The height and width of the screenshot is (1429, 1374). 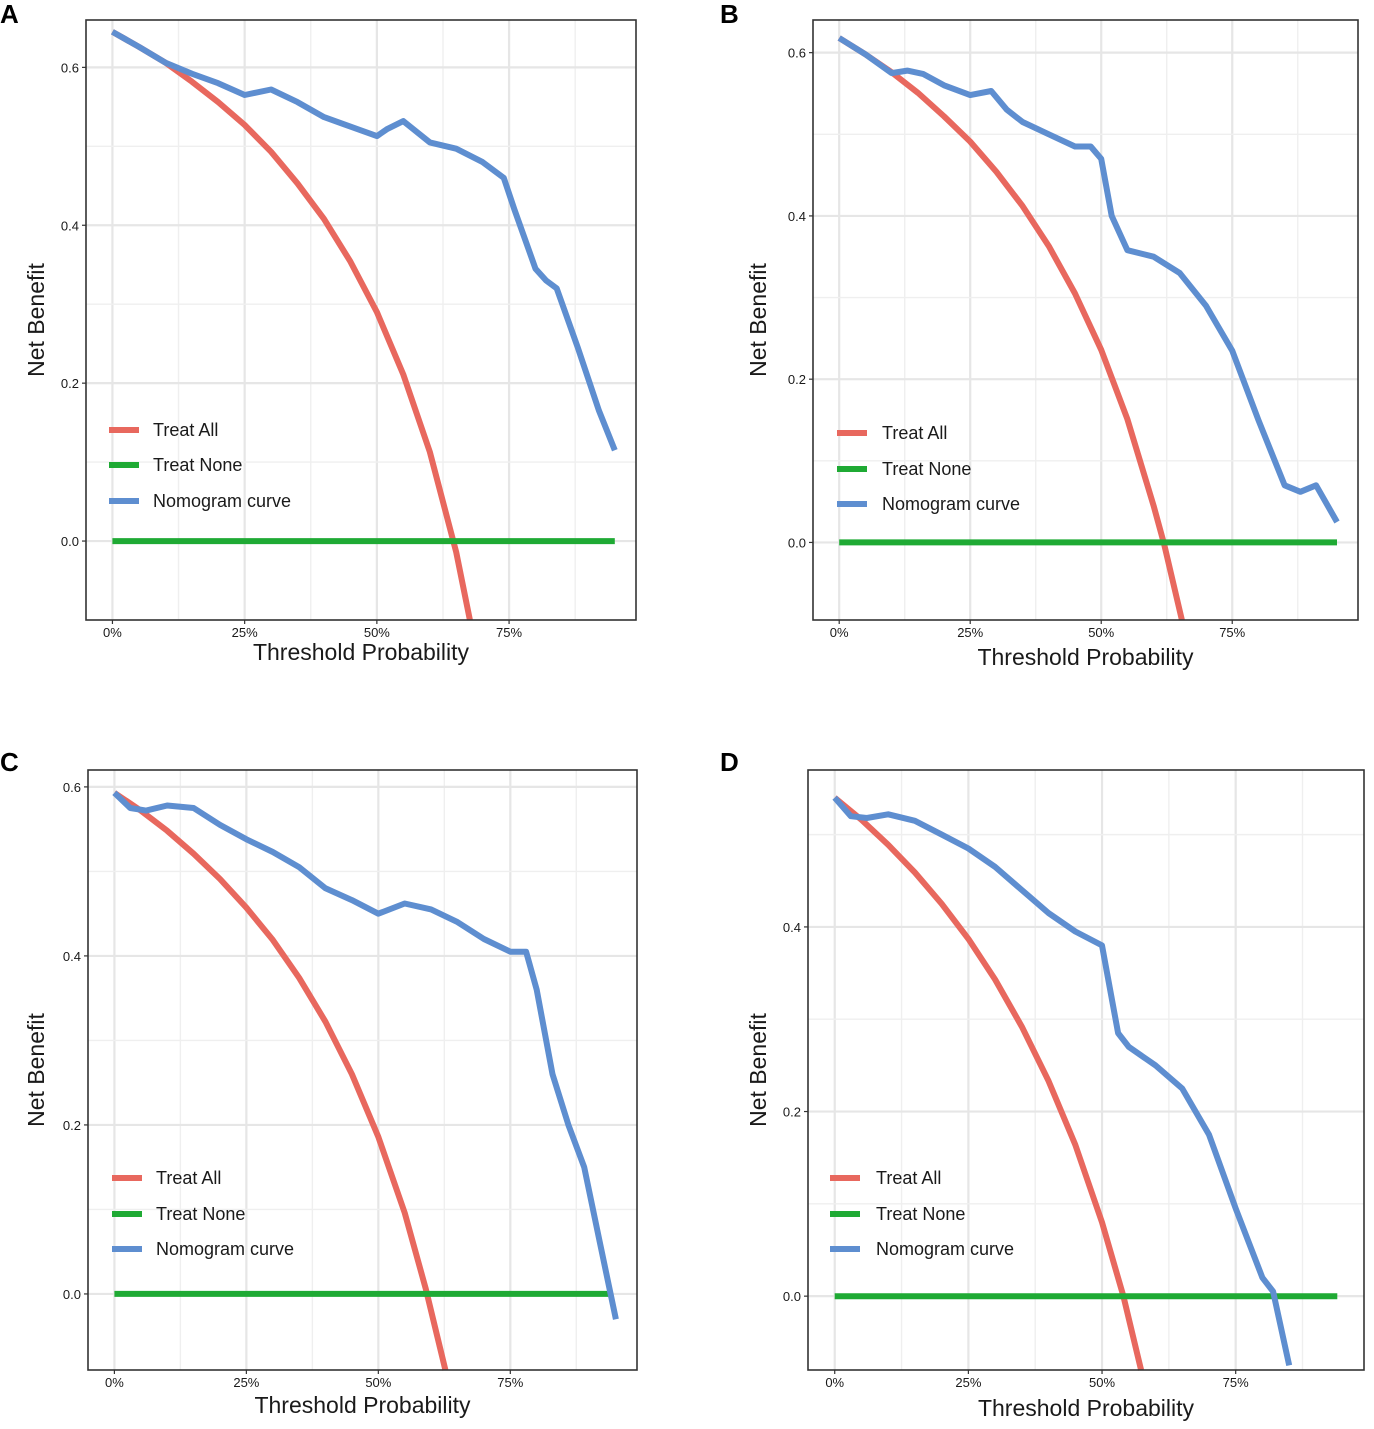 I want to click on panel-letter: A, so click(x=9, y=14).